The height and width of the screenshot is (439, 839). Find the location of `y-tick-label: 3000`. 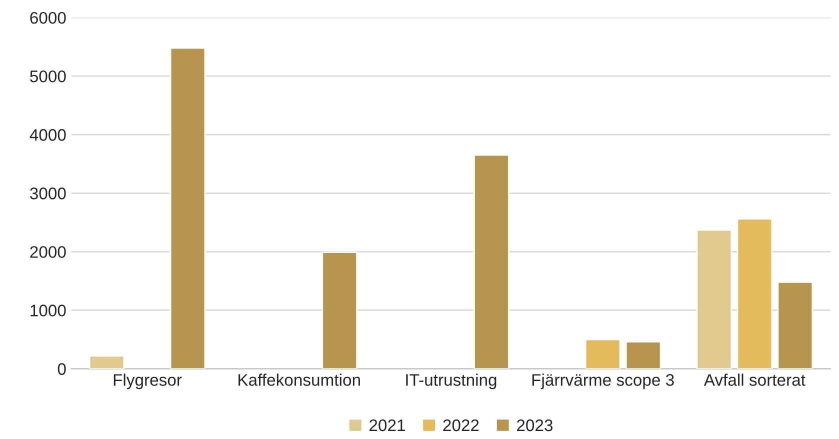

y-tick-label: 3000 is located at coordinates (48, 194).